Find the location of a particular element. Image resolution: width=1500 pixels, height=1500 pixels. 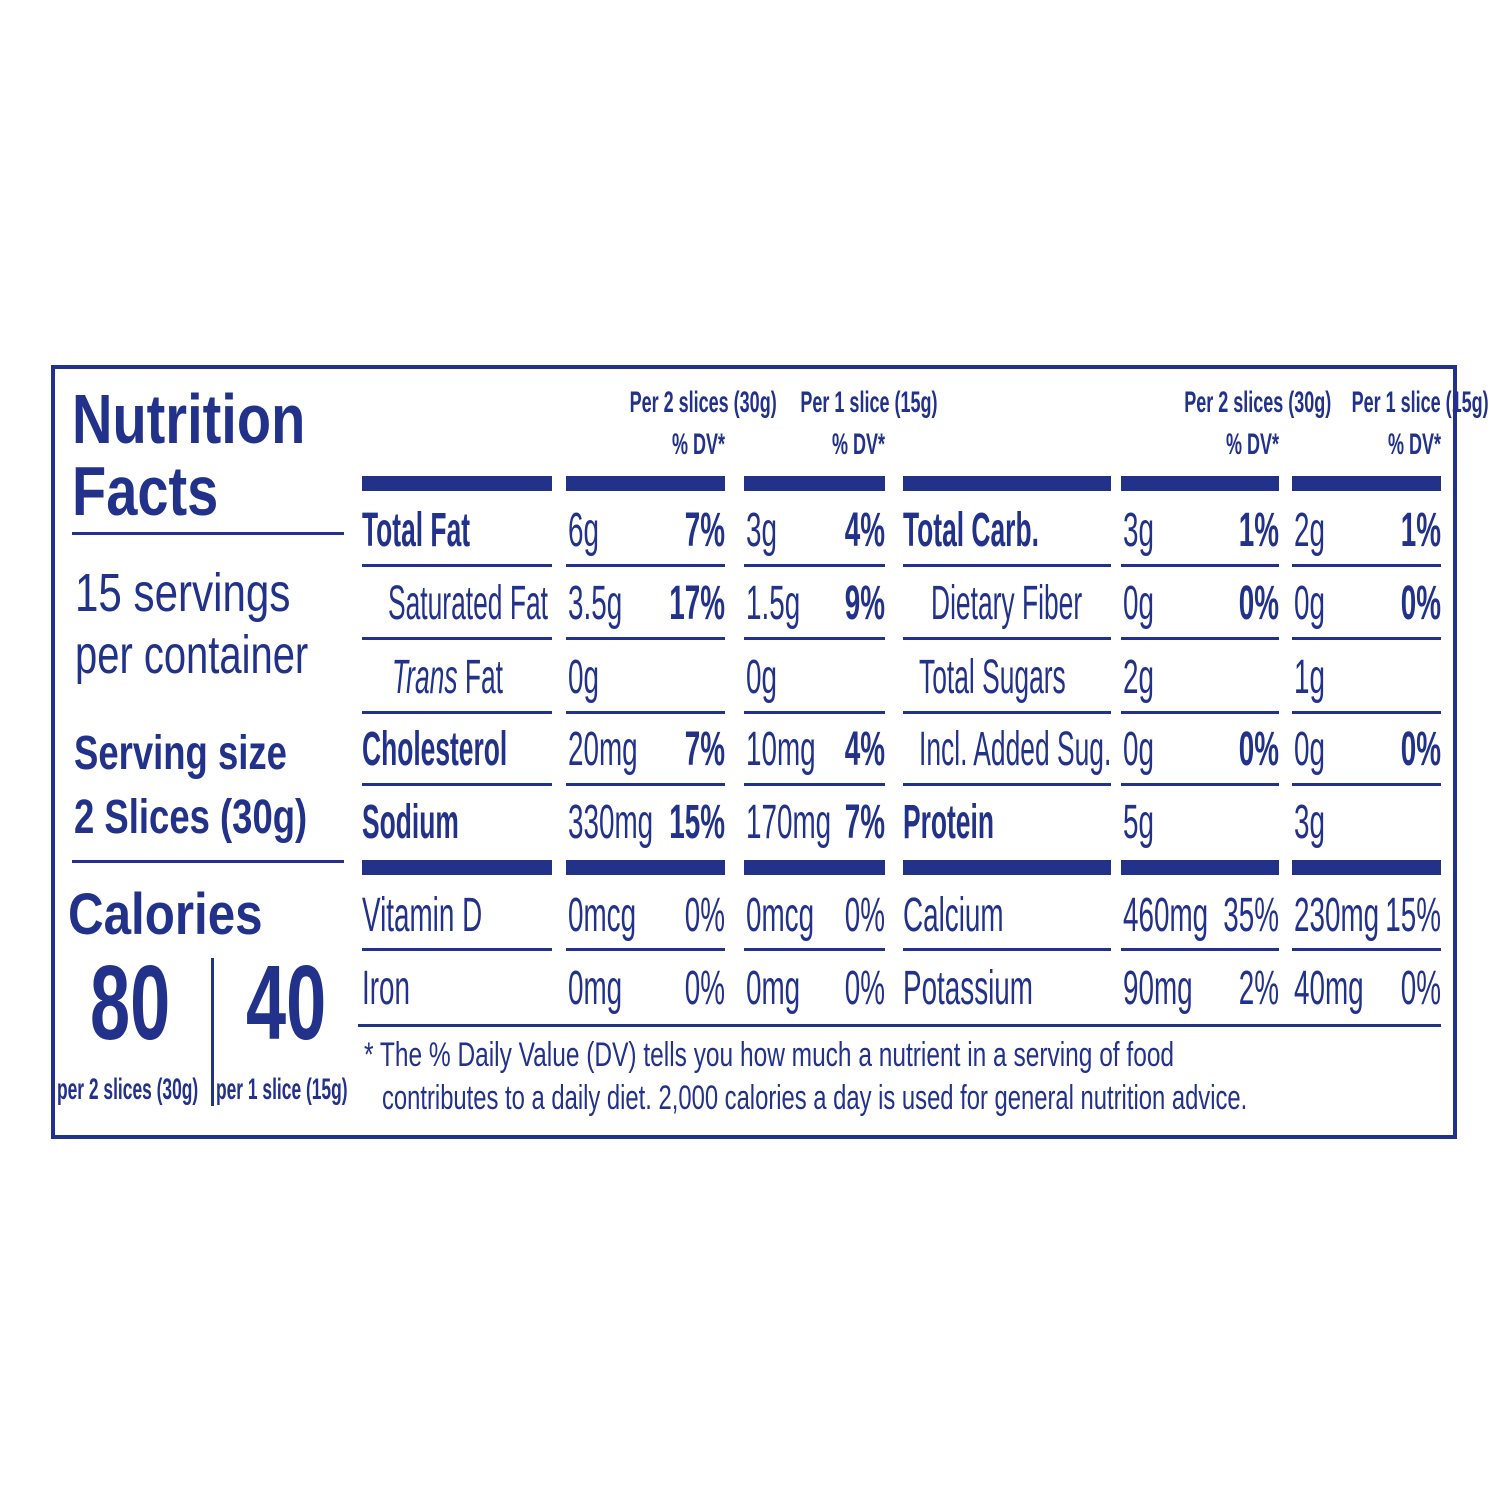

amount-text: 0mcg is located at coordinates (602, 915).